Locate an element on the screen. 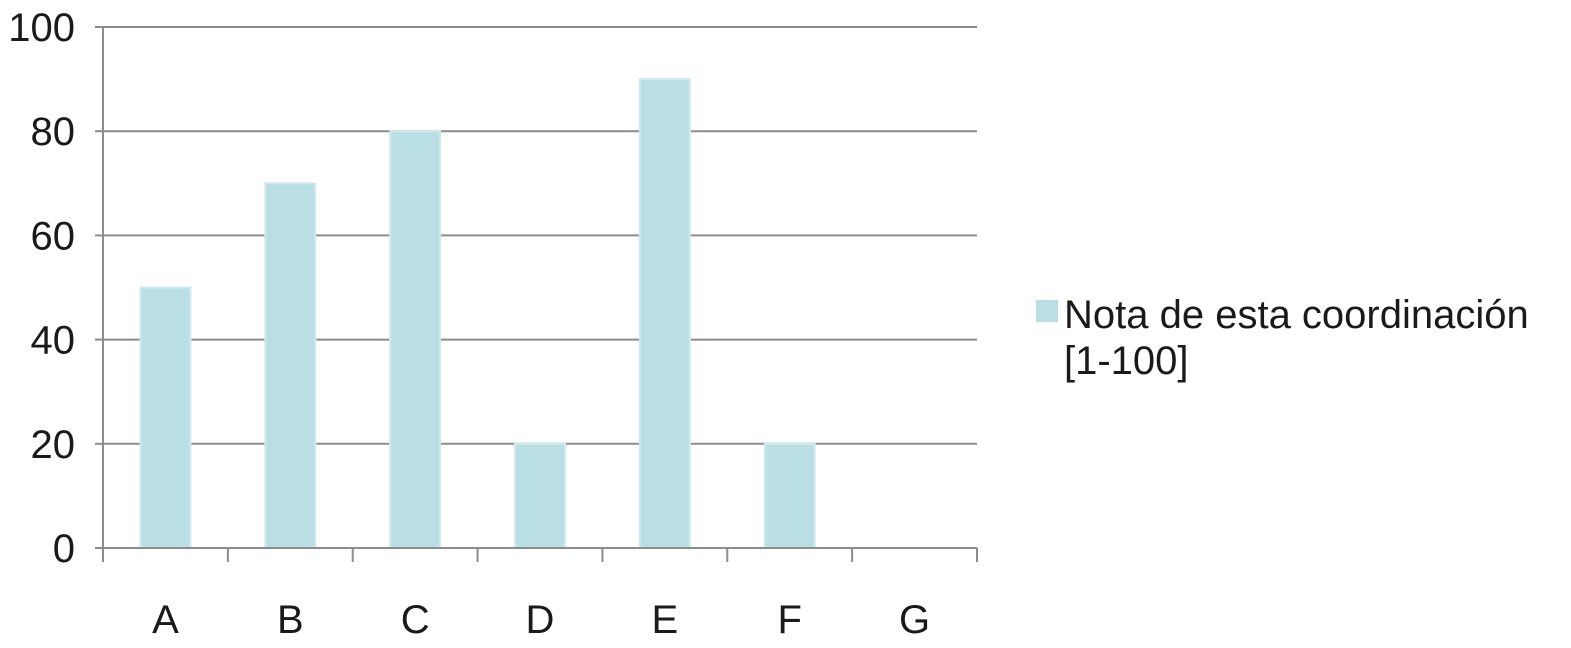 The width and height of the screenshot is (1571, 648). y-tick-label: 0 is located at coordinates (64, 549).